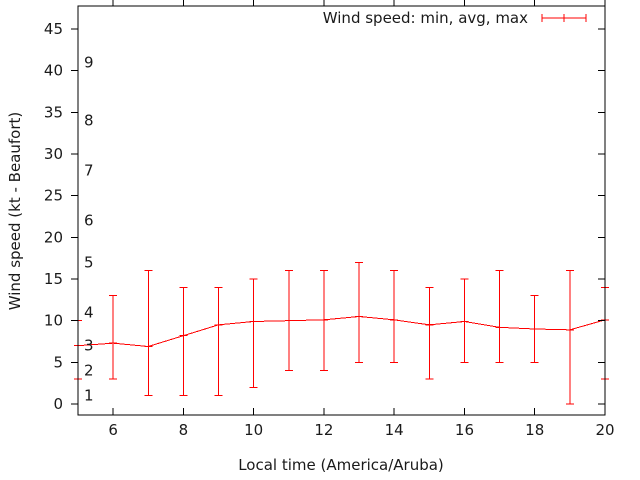 This screenshot has width=640, height=480. What do you see at coordinates (89, 221) in the screenshot?
I see `beaufort-label: 6` at bounding box center [89, 221].